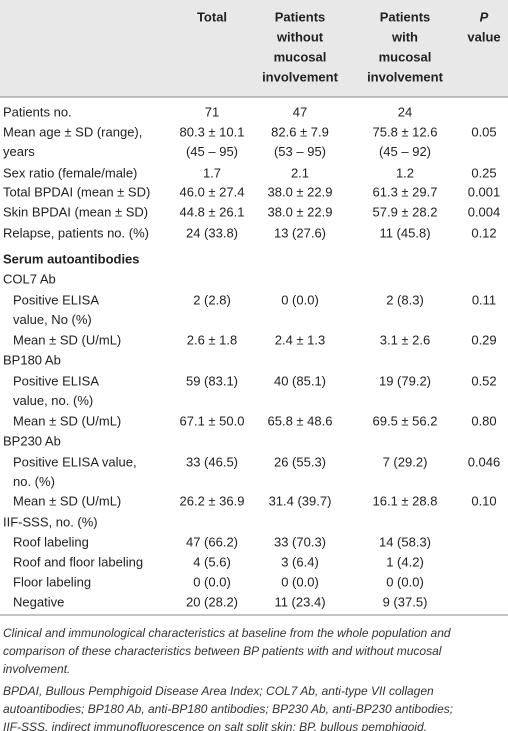  Describe the element at coordinates (300, 420) in the screenshot. I see `cell: 65.8 ± 48.6` at that location.